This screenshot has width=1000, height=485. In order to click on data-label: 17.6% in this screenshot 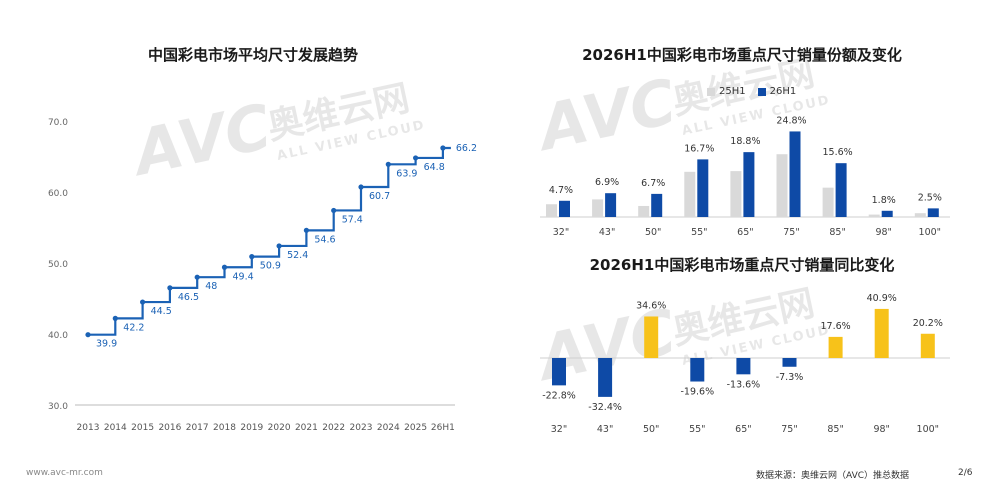, I will do `click(836, 326)`.